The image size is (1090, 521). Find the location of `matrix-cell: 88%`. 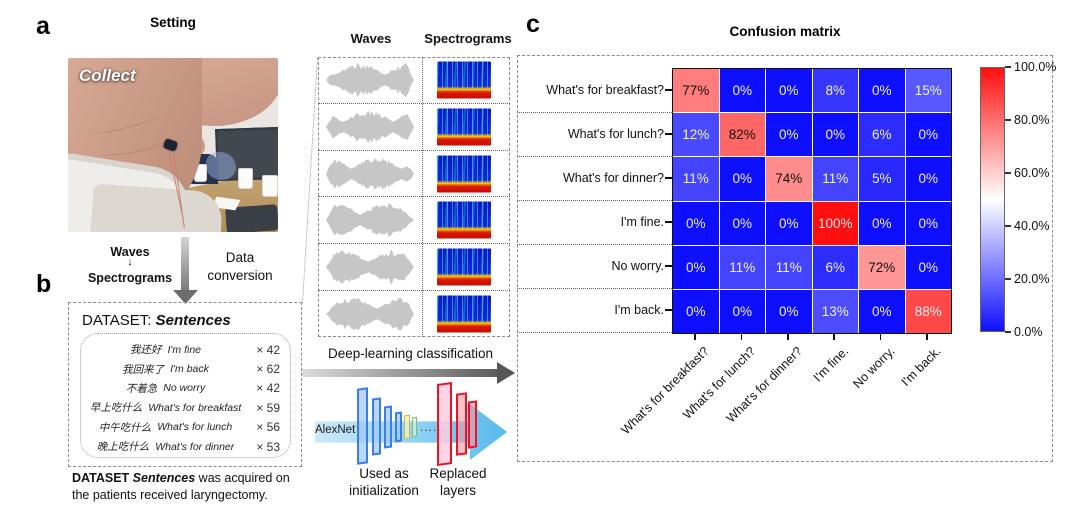

matrix-cell: 88% is located at coordinates (928, 311).